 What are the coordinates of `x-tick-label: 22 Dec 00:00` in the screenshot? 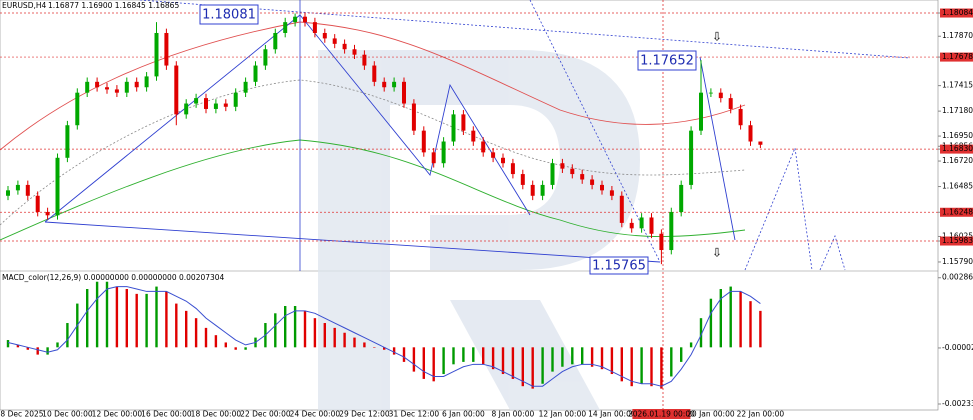 It's located at (265, 414).